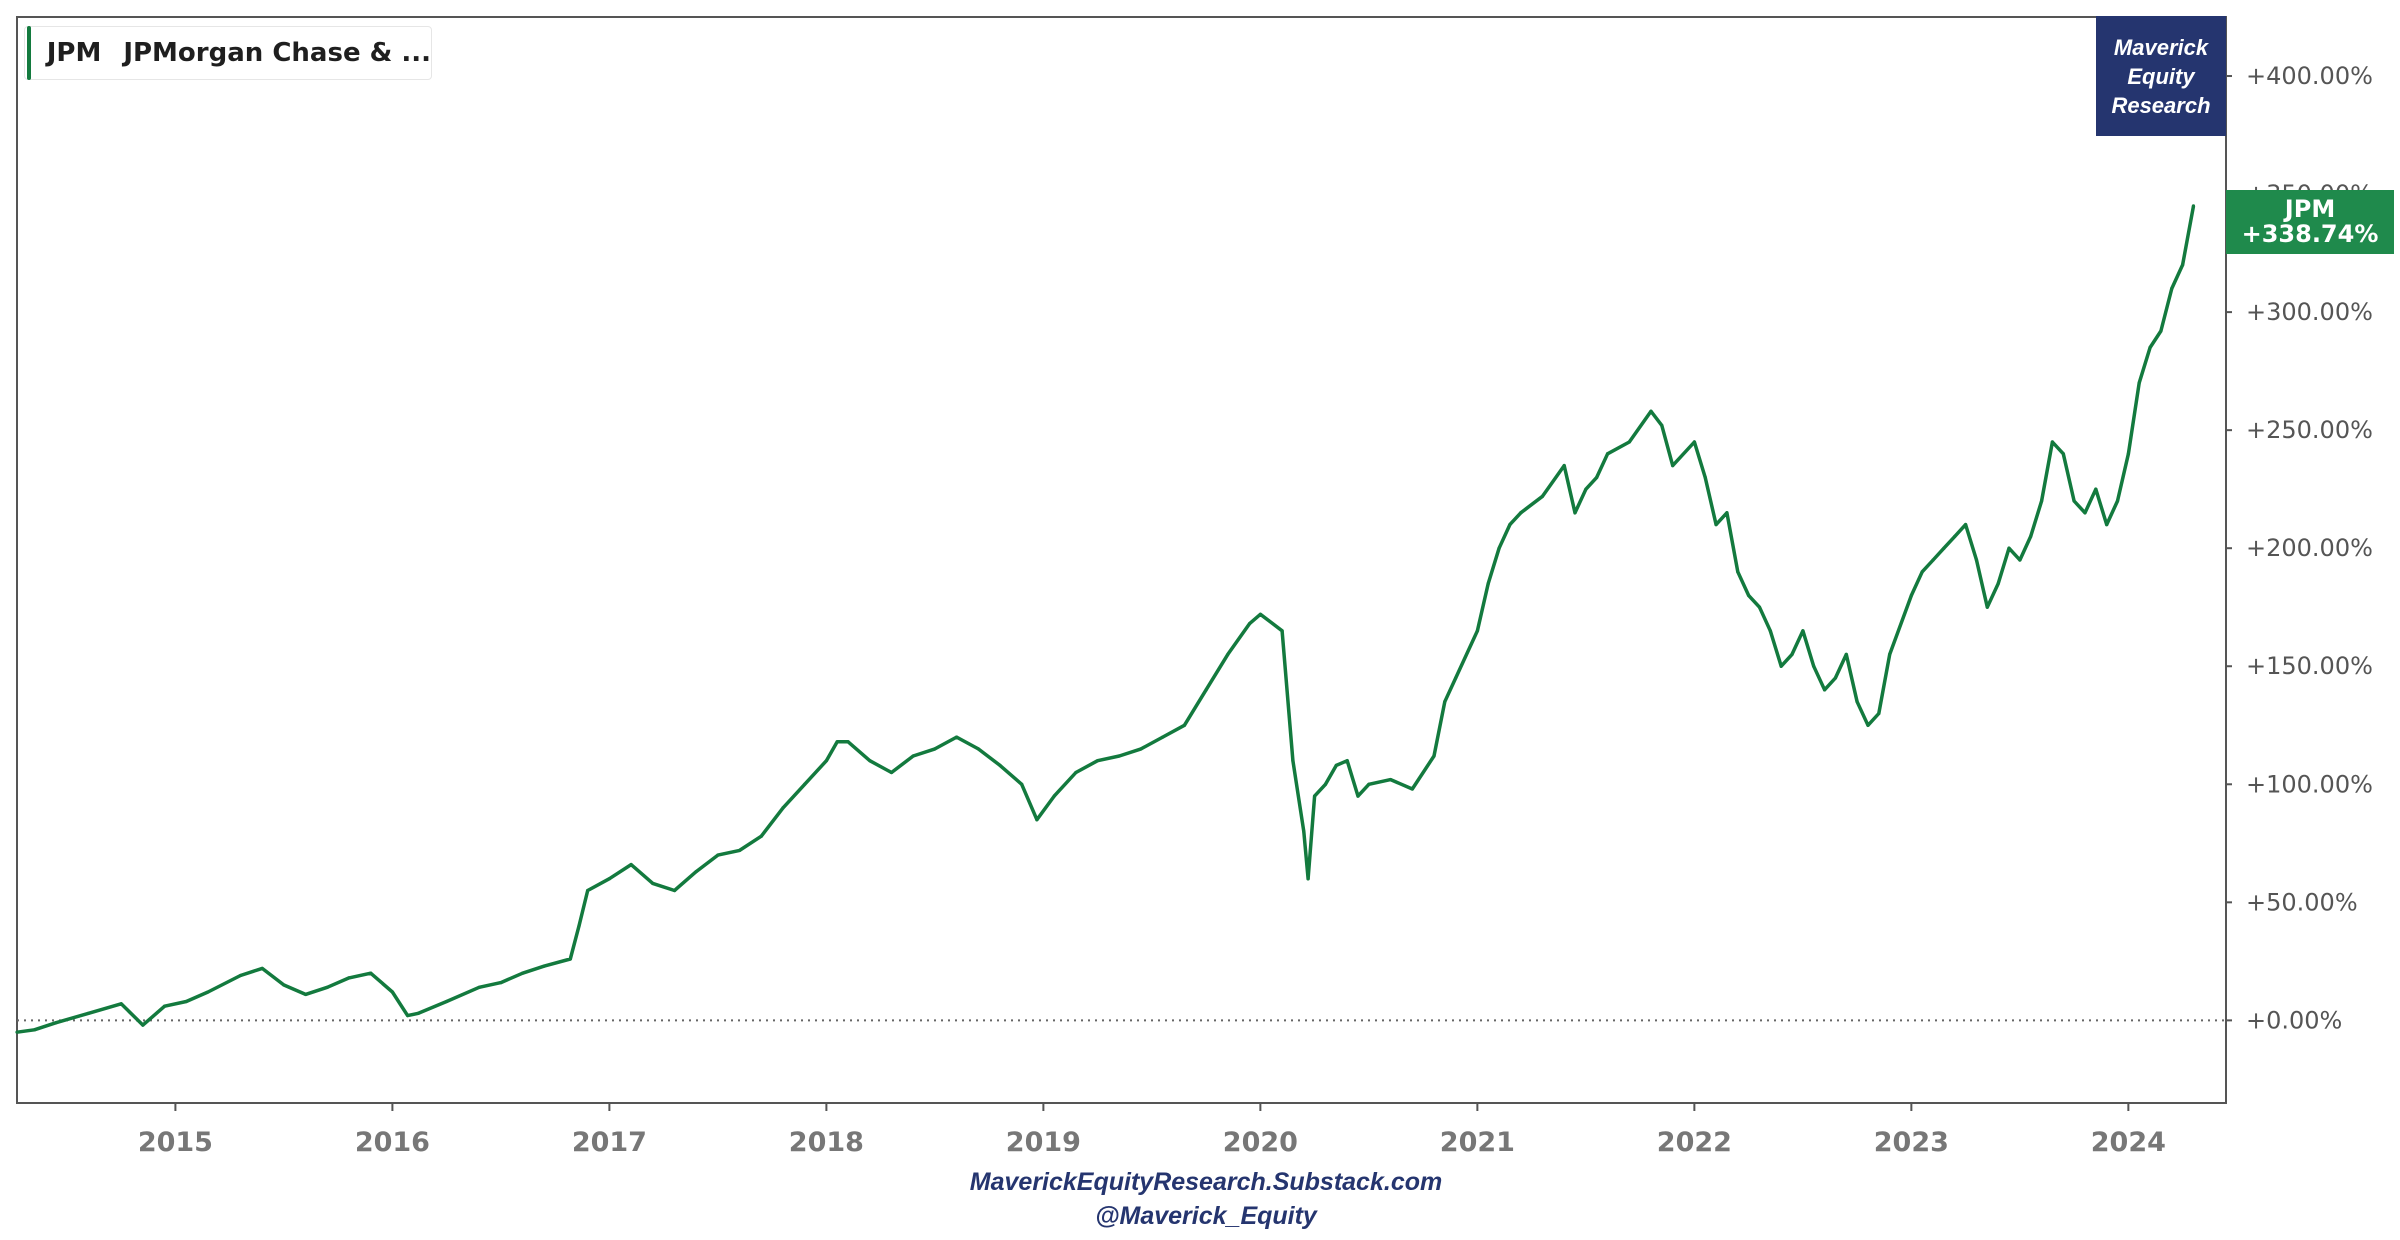 This screenshot has width=2400, height=1240. What do you see at coordinates (2294, 1020) in the screenshot?
I see `y-tick-label: +0.00%` at bounding box center [2294, 1020].